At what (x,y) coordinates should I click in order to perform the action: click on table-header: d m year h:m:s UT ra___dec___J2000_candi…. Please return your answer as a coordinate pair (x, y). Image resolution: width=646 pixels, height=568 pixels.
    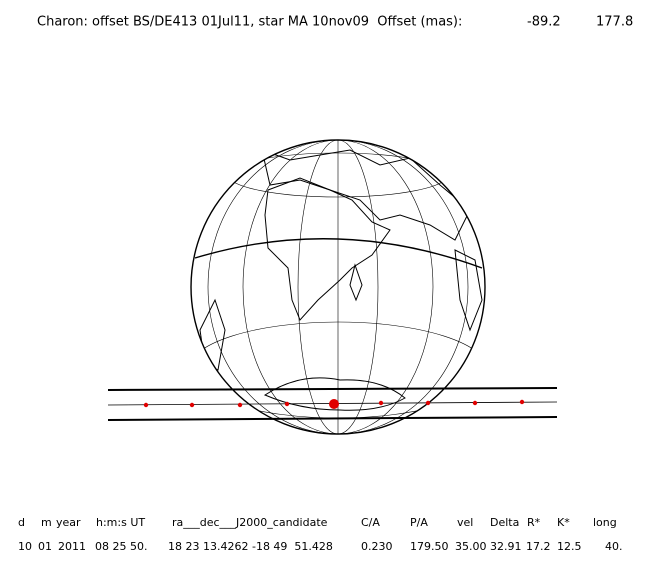
    Looking at the image, I should click on (317, 522).